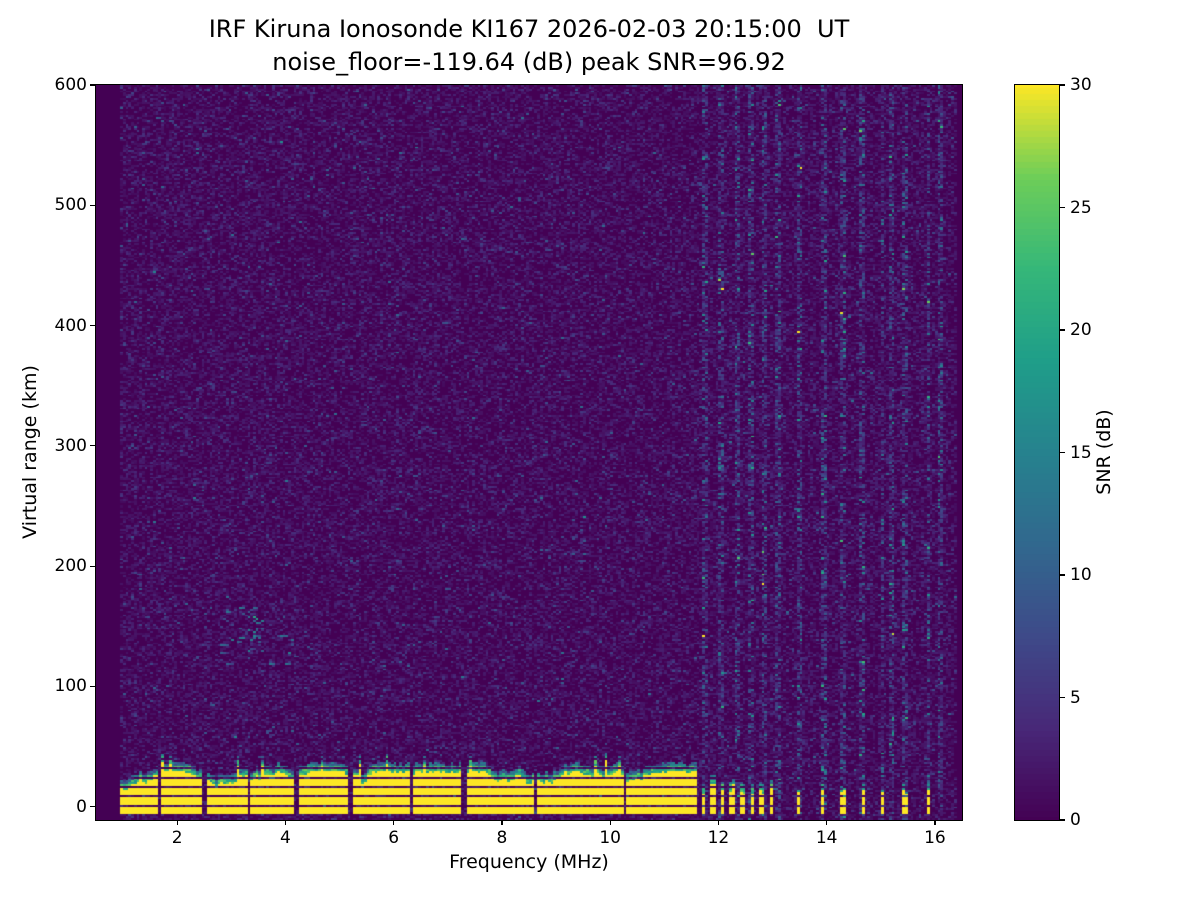  What do you see at coordinates (718, 838) in the screenshot?
I see `x-tick-label: 12` at bounding box center [718, 838].